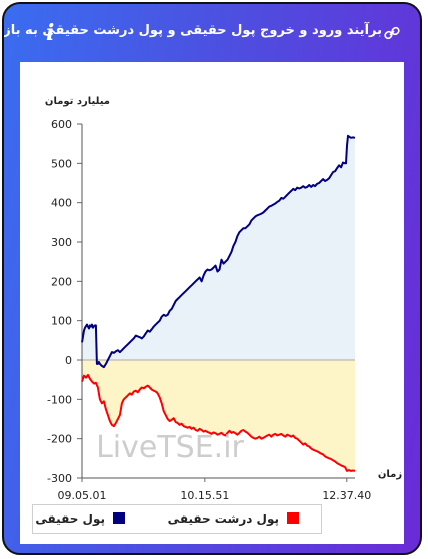  I want to click on legend-label: پول درشت حقیقی, so click(223, 519).